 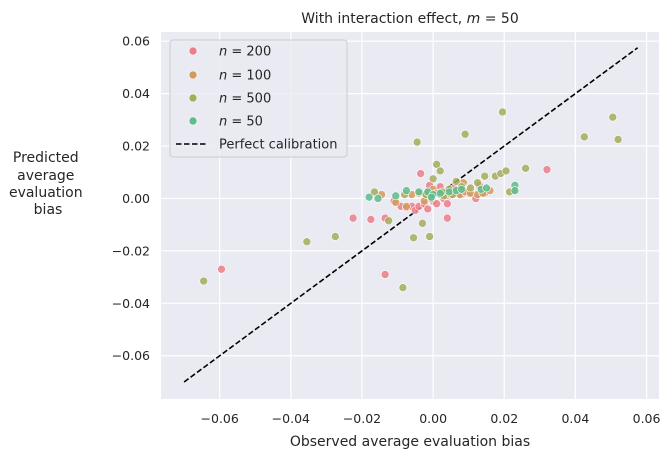 What do you see at coordinates (647, 418) in the screenshot?
I see `x-tick-label: 0.06` at bounding box center [647, 418].